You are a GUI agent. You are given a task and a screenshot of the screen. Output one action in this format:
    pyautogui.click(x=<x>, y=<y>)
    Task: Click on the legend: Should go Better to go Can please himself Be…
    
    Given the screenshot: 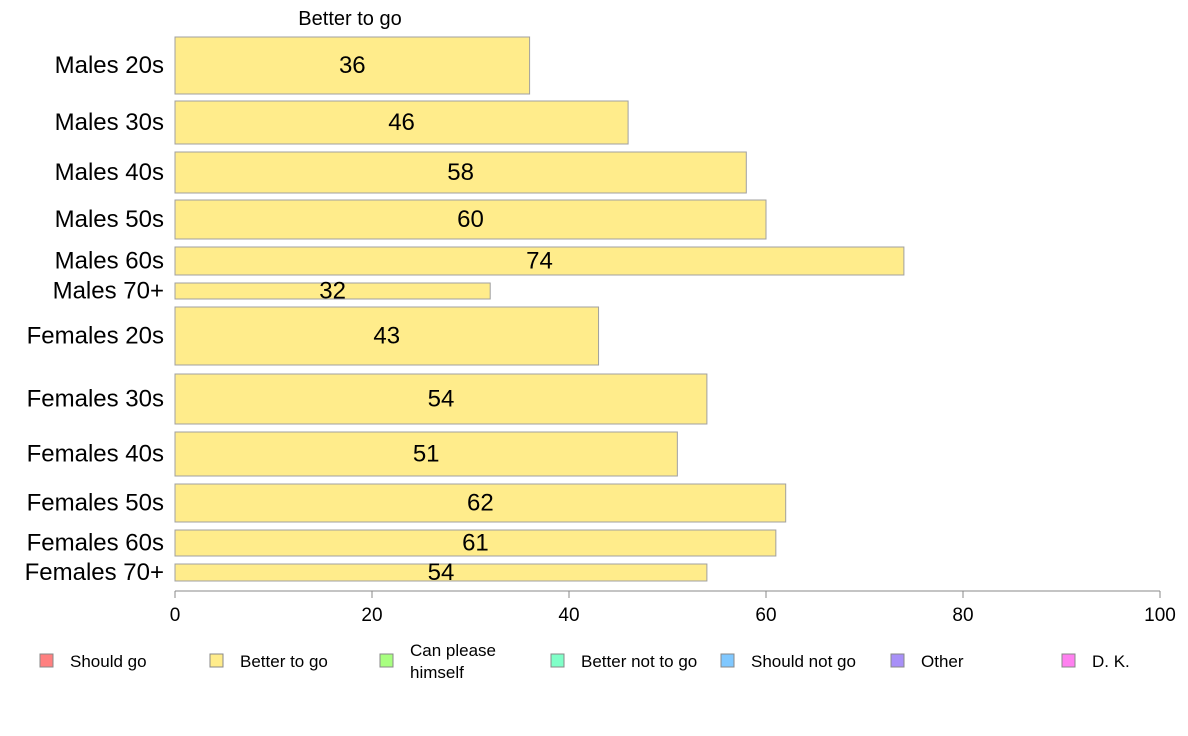 What is the action you would take?
    pyautogui.click(x=584, y=661)
    